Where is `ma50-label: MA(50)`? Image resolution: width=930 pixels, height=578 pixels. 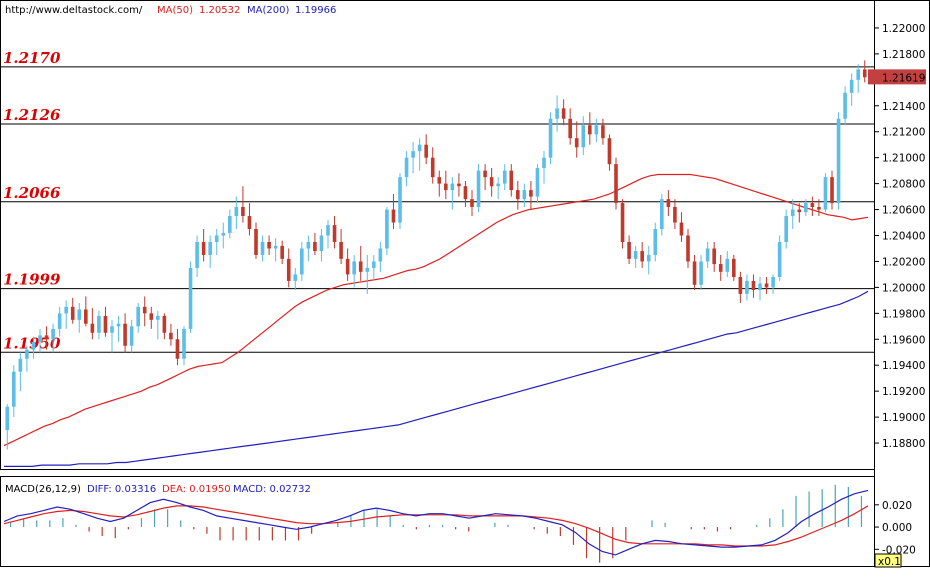 ma50-label: MA(50) is located at coordinates (175, 10).